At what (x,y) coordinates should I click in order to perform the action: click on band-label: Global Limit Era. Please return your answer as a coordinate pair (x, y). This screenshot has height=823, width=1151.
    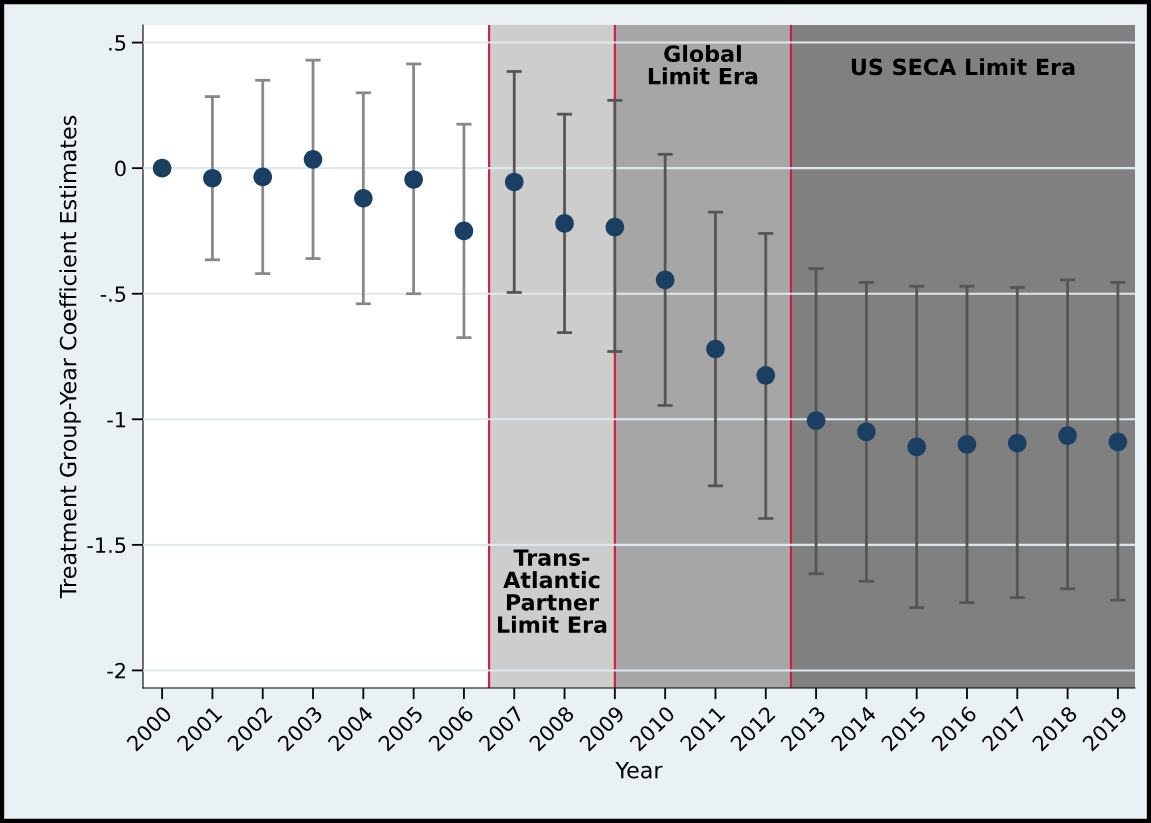
    Looking at the image, I should click on (703, 64).